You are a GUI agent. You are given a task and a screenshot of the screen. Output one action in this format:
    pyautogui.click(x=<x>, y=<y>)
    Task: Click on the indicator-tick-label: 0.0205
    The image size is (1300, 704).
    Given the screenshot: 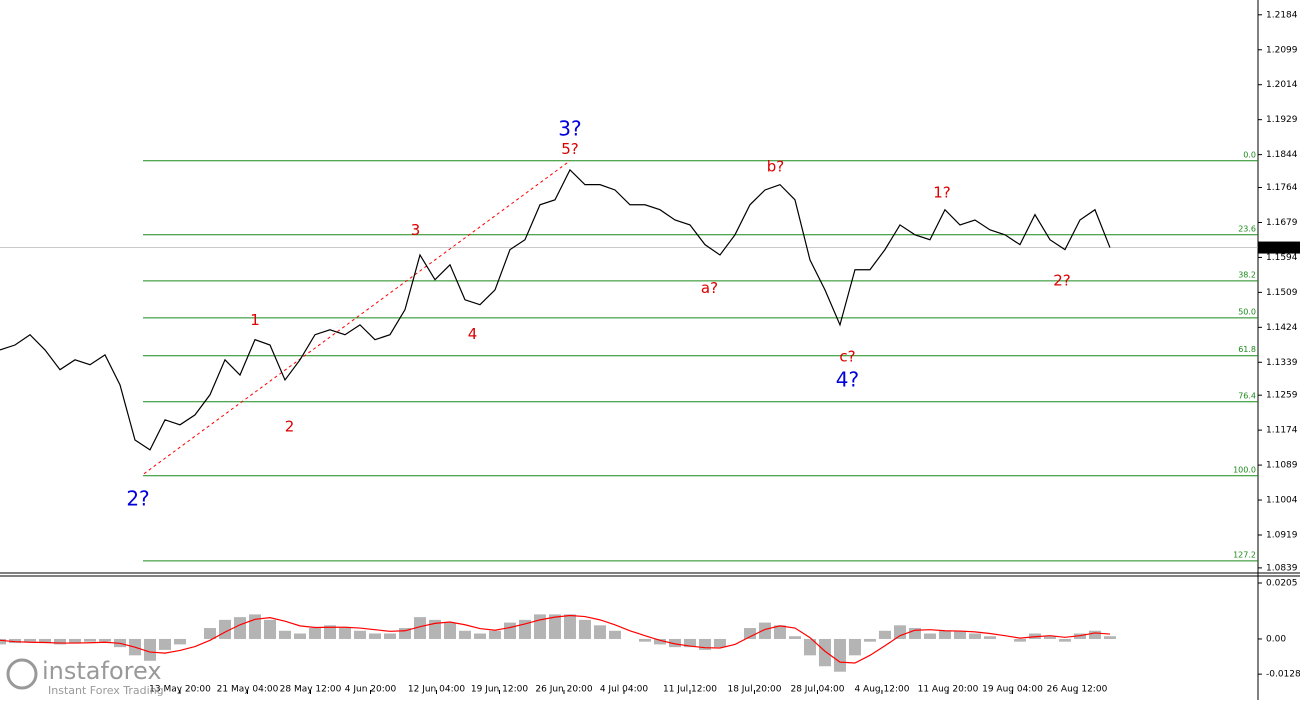 What is the action you would take?
    pyautogui.click(x=1282, y=584)
    